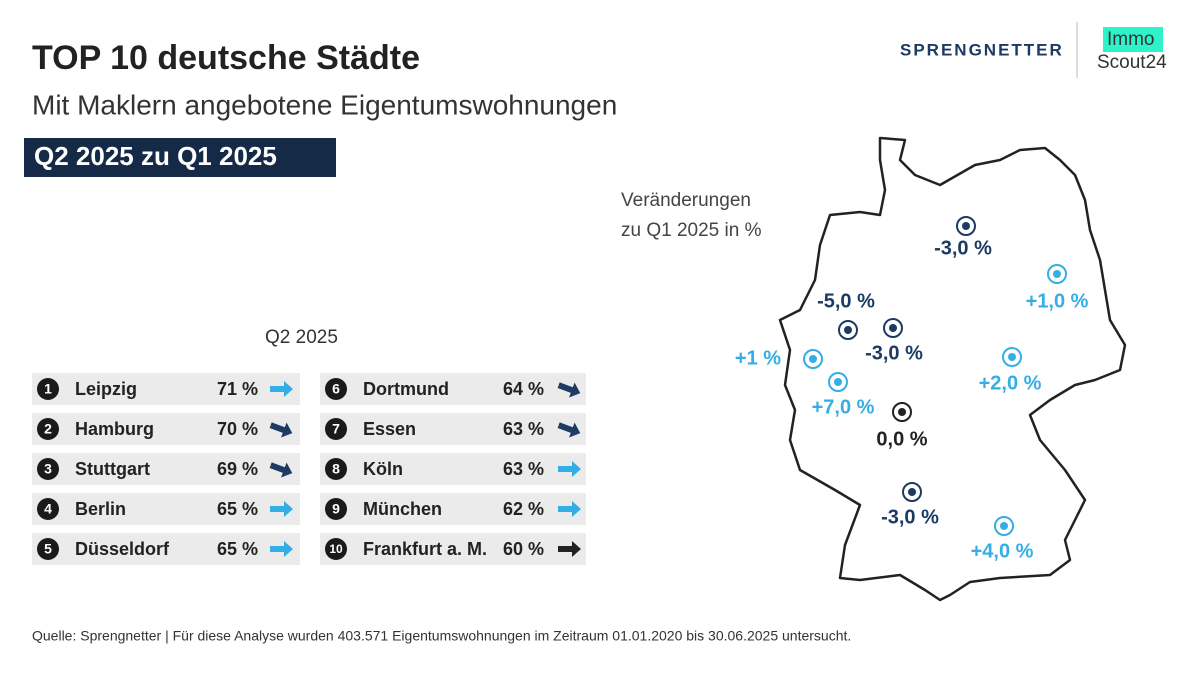 The image size is (1200, 675). Describe the element at coordinates (1132, 62) in the screenshot. I see `logo-scout: Scout24` at that location.